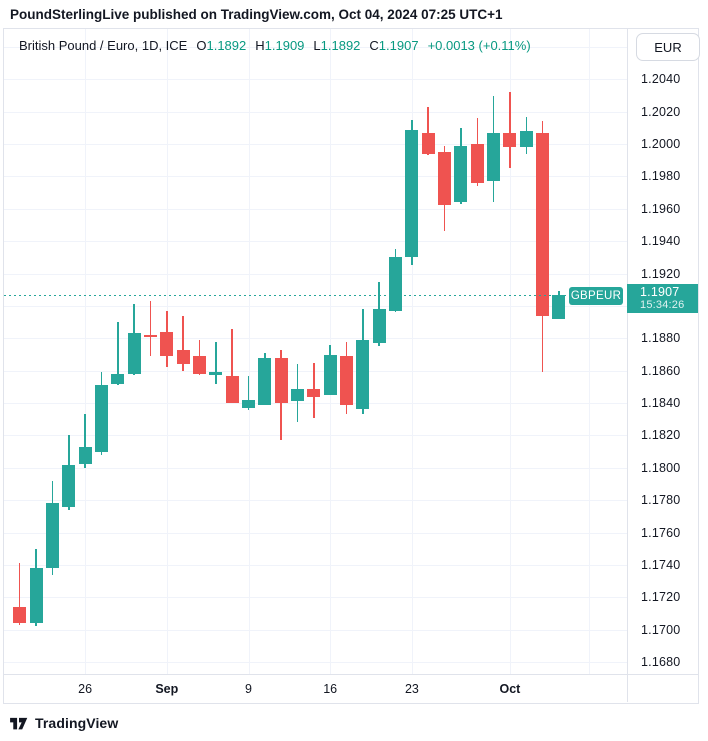 The height and width of the screenshot is (741, 708). I want to click on price-axis-label: 1.1920, so click(661, 273).